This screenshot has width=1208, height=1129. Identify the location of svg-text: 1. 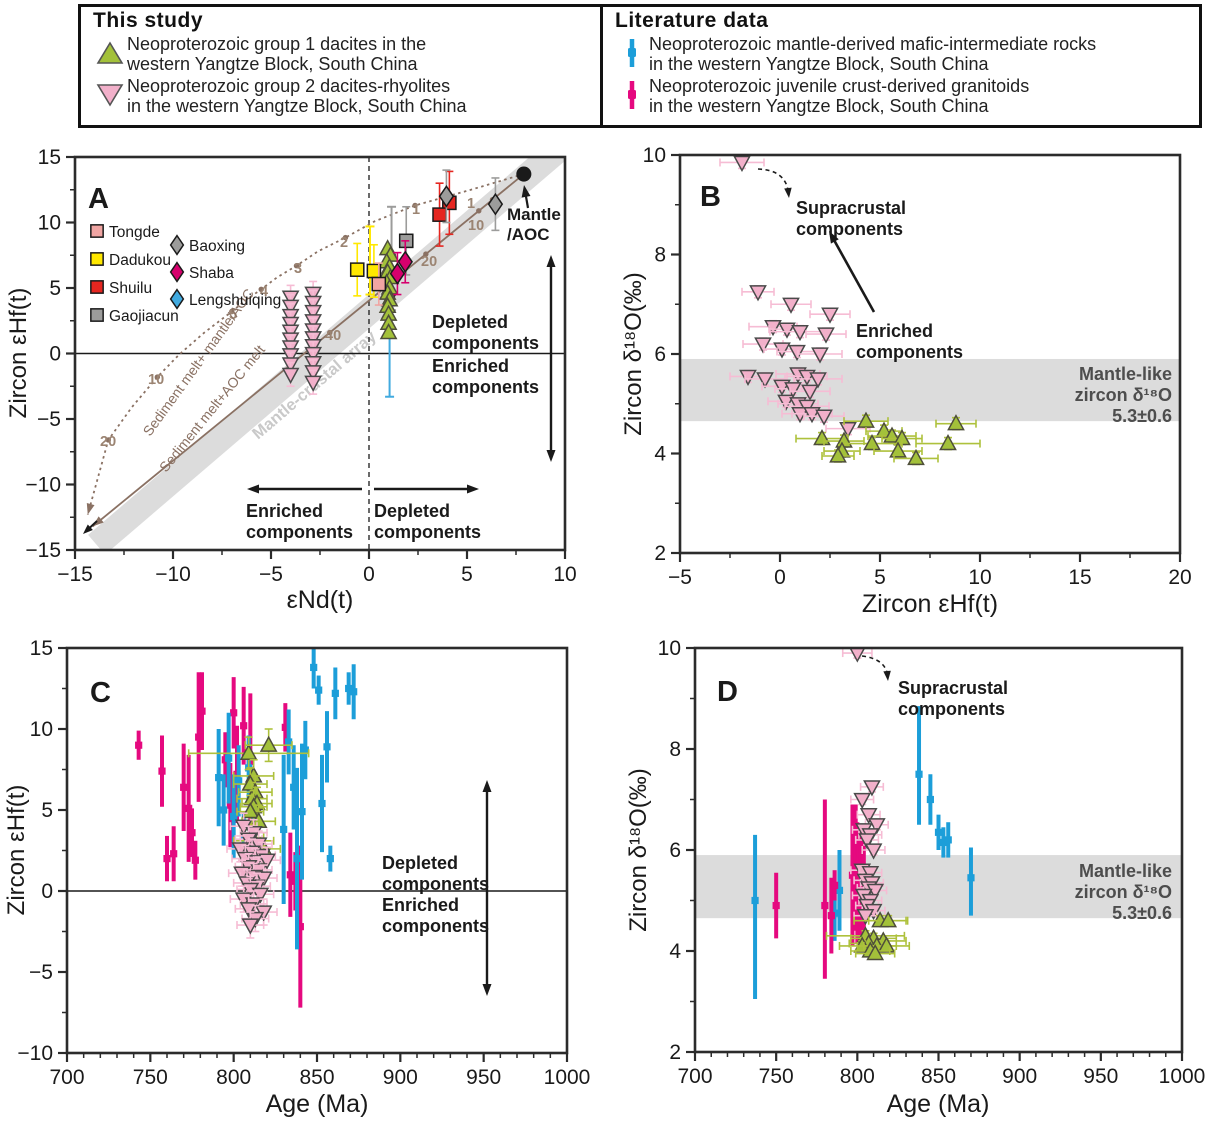
(416, 210).